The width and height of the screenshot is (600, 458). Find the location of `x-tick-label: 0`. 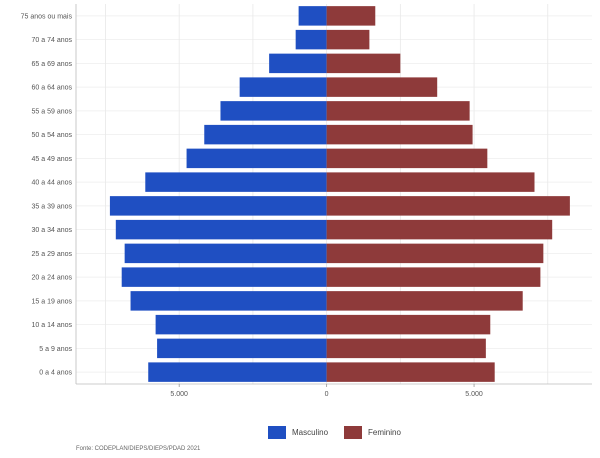

x-tick-label: 0 is located at coordinates (327, 394).